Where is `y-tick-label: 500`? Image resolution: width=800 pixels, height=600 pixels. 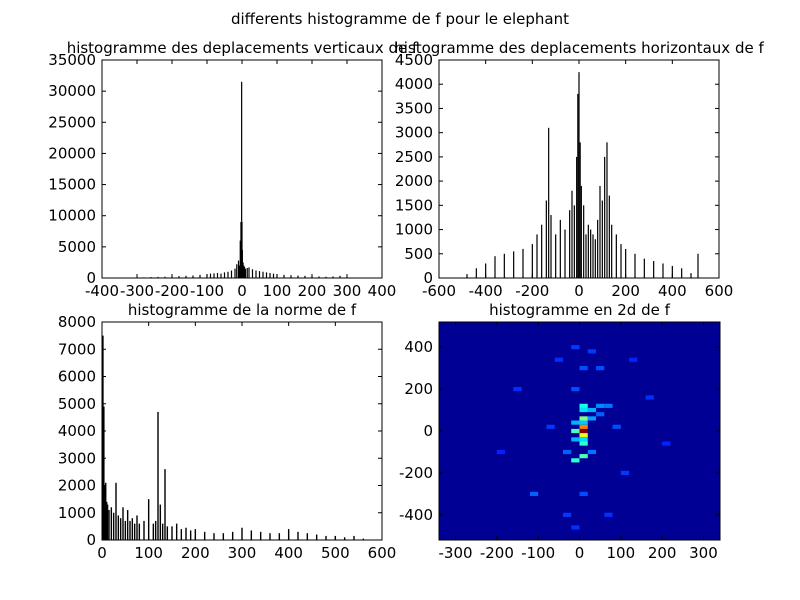 y-tick-label: 500 is located at coordinates (418, 254).